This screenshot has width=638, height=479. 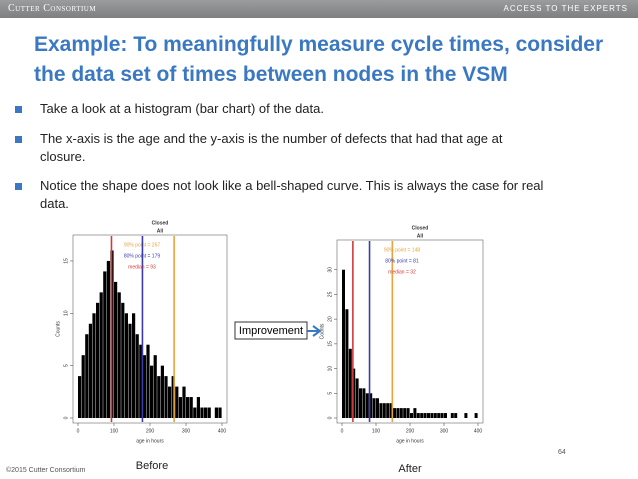 What do you see at coordinates (152, 466) in the screenshot?
I see `figure-caption: Before` at bounding box center [152, 466].